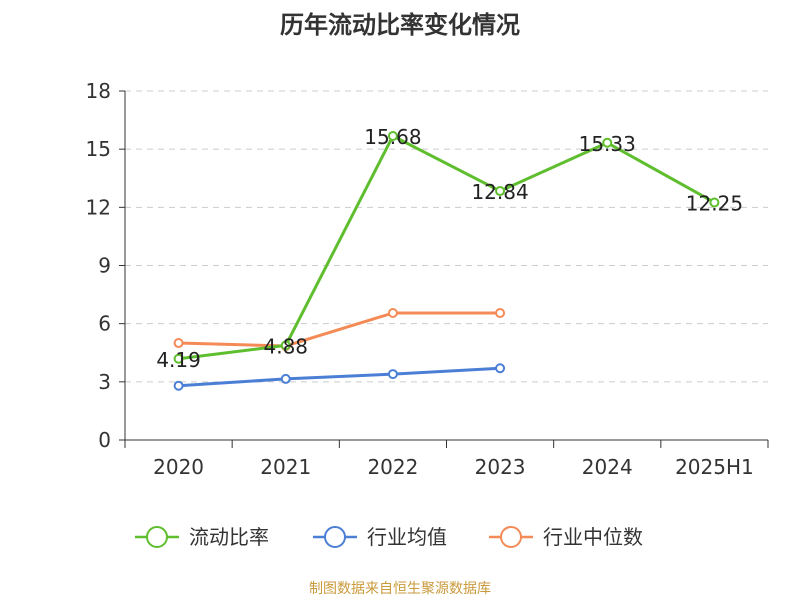 This screenshot has height=600, width=800. What do you see at coordinates (714, 467) in the screenshot?
I see `x-tick-label: 2025H1` at bounding box center [714, 467].